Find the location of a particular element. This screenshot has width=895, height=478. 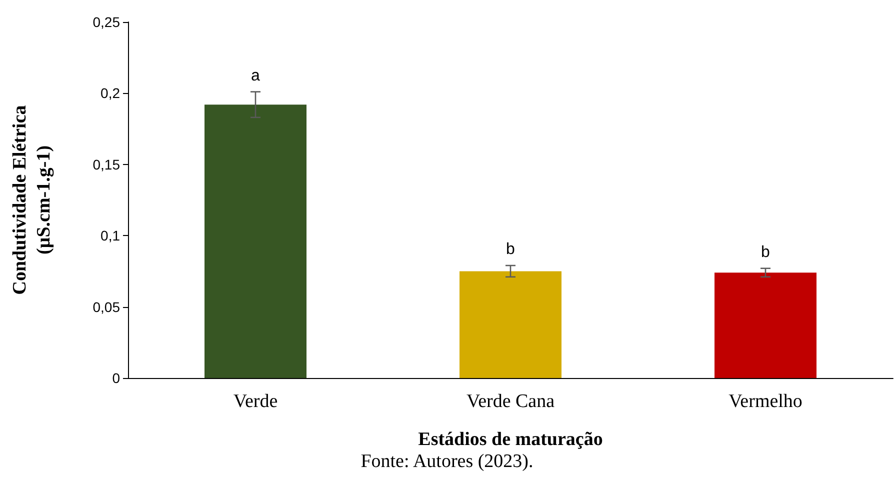

y-tick-label: 0,2 is located at coordinates (110, 93).